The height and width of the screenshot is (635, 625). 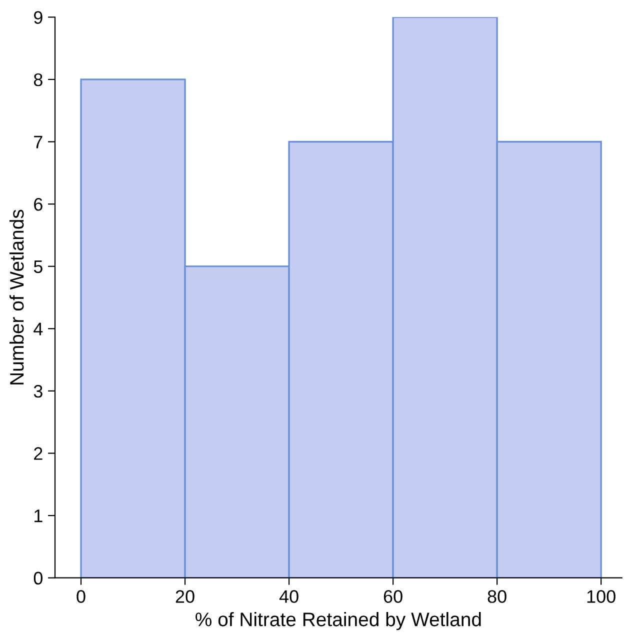 I want to click on y-tick-label: 1, so click(x=38, y=516).